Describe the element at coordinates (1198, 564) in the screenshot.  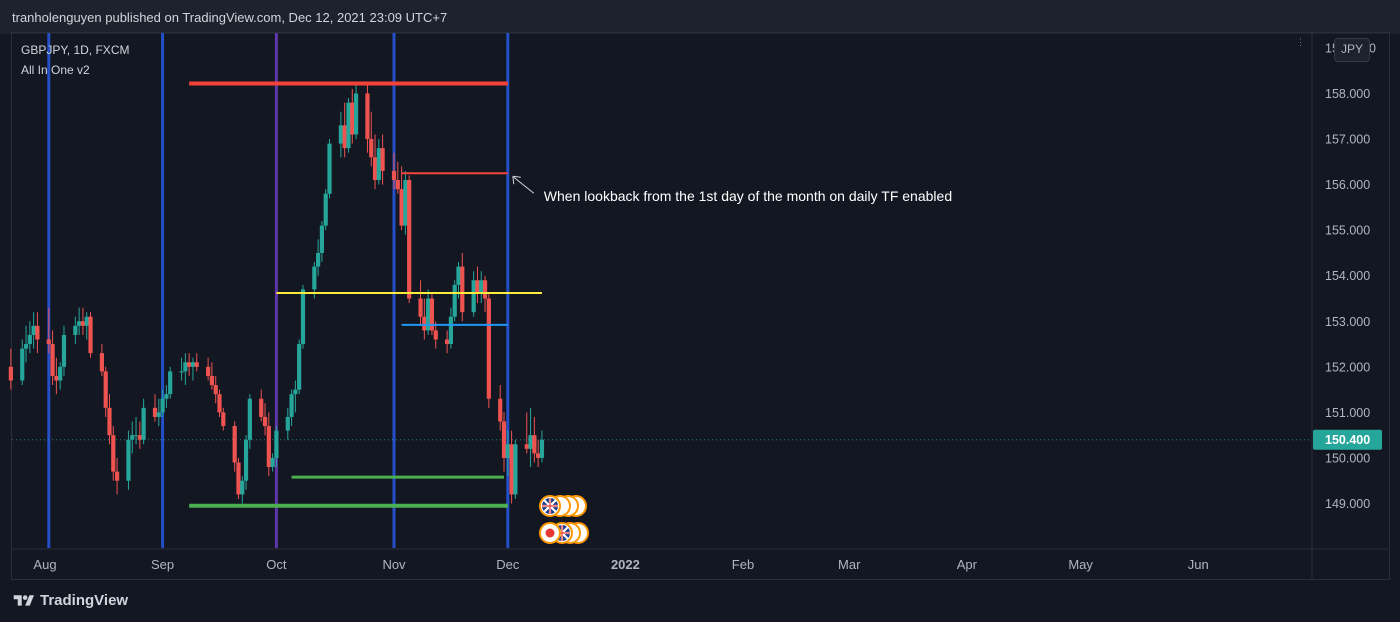
I see `x-tick-label: Jun` at that location.